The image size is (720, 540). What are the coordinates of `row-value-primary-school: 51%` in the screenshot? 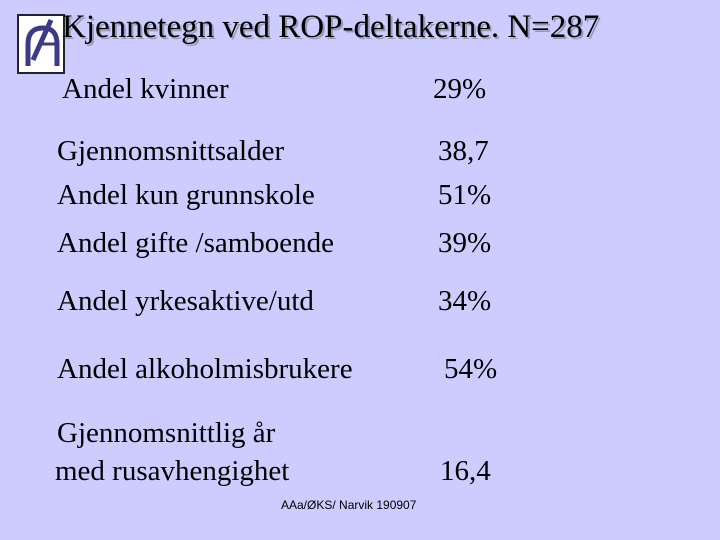 It's located at (465, 195).